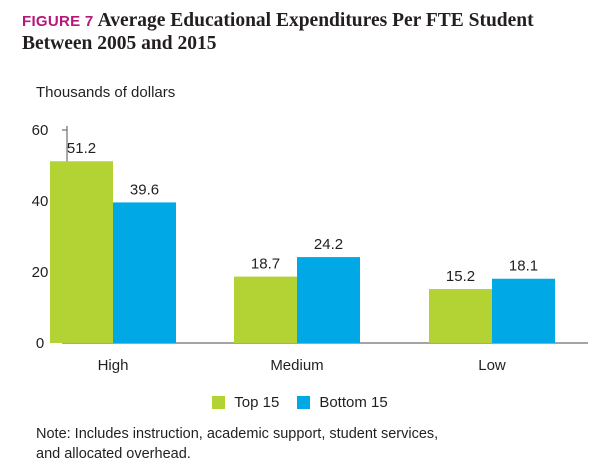  I want to click on data-label: 39.6, so click(144, 189).